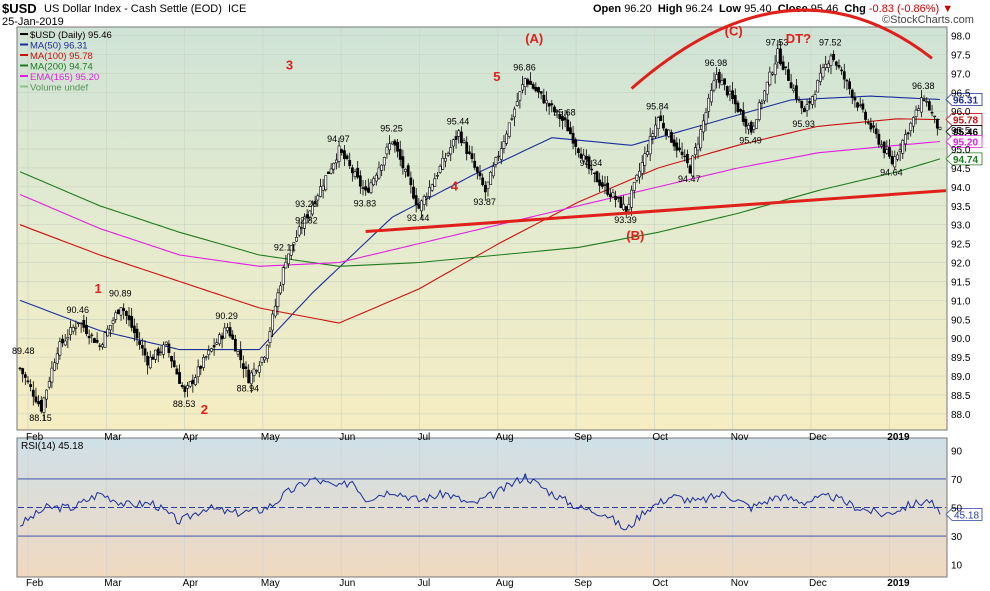 The image size is (990, 591). What do you see at coordinates (113, 437) in the screenshot?
I see `month-tick-label: Mar` at bounding box center [113, 437].